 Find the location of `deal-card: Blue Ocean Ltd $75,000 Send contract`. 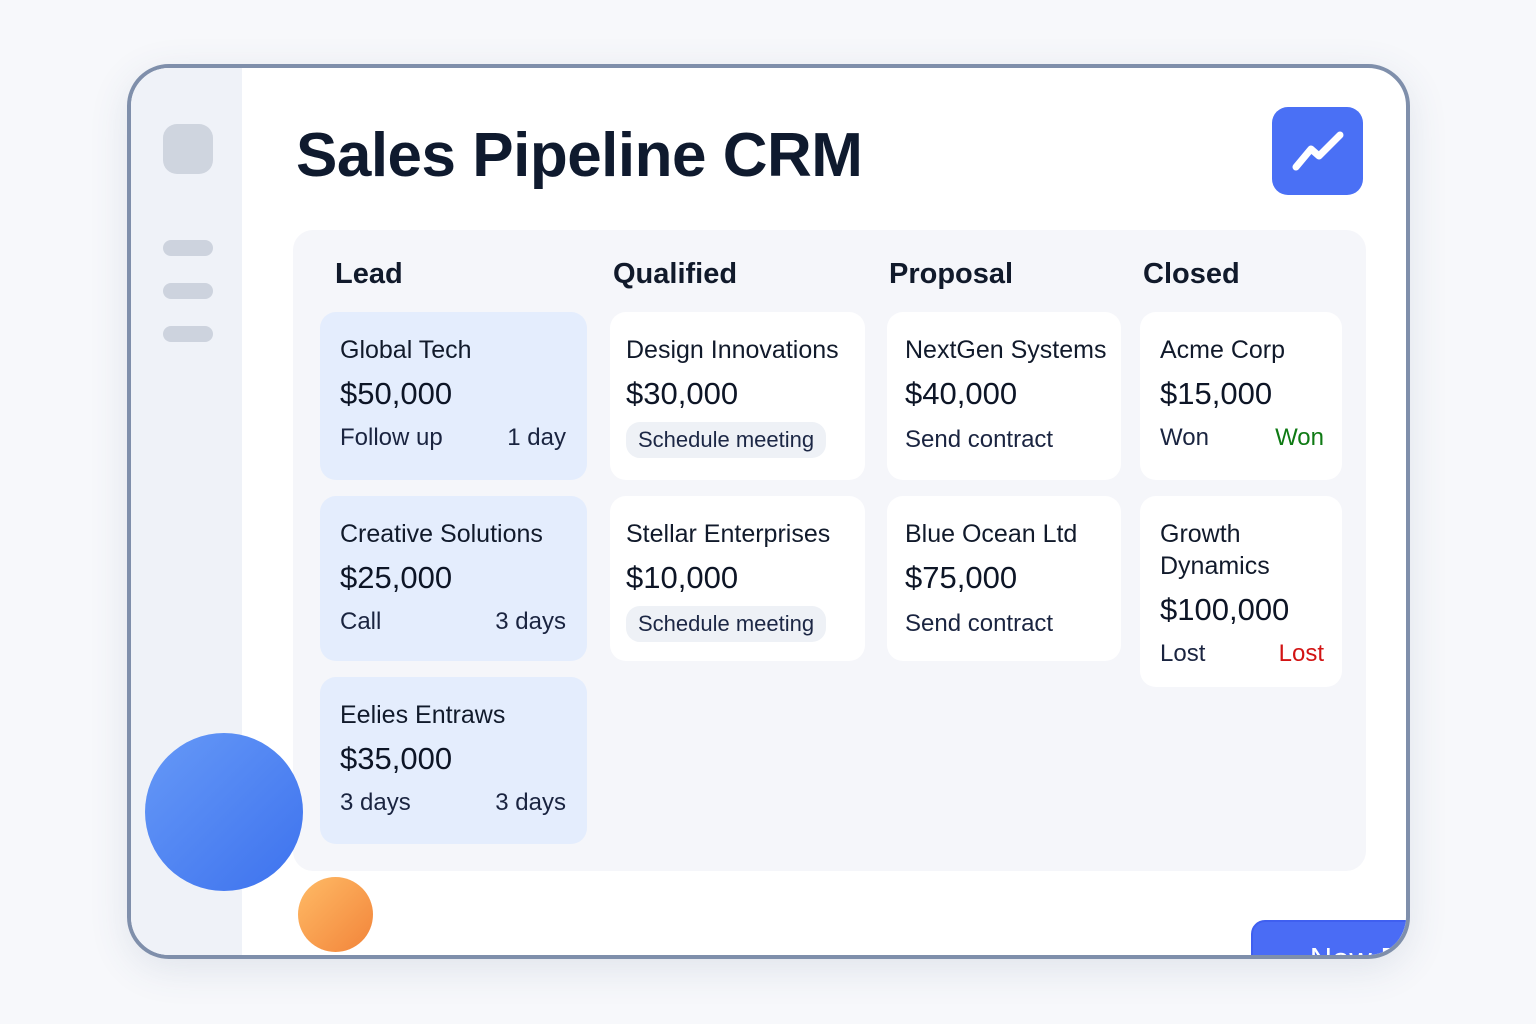

deal-card: Blue Ocean Ltd $75,000 Send contract is located at coordinates (1004, 578).